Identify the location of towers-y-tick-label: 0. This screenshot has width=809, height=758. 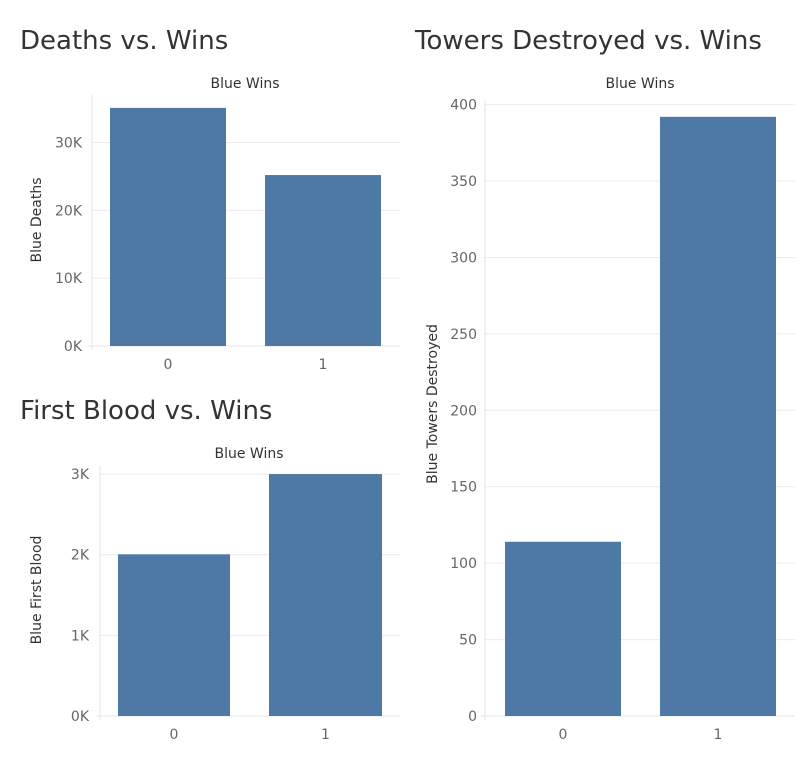
(472, 717).